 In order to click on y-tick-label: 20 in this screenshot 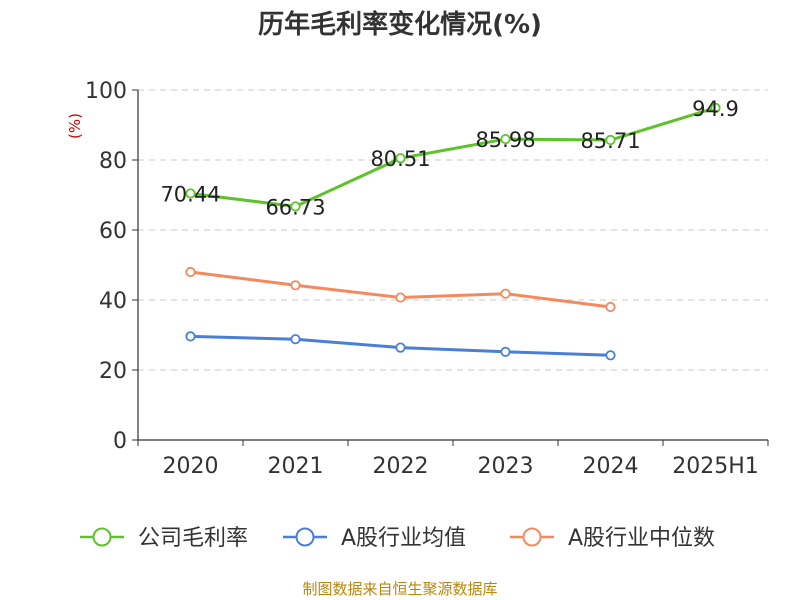, I will do `click(113, 371)`.